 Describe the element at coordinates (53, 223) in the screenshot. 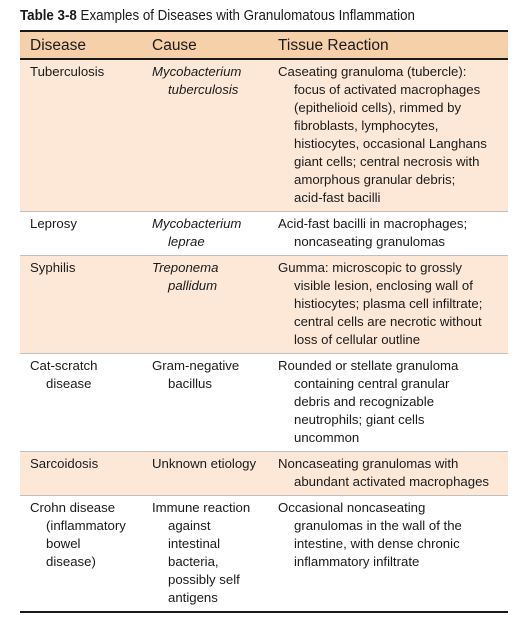

I see `disease-line: Leprosy` at that location.